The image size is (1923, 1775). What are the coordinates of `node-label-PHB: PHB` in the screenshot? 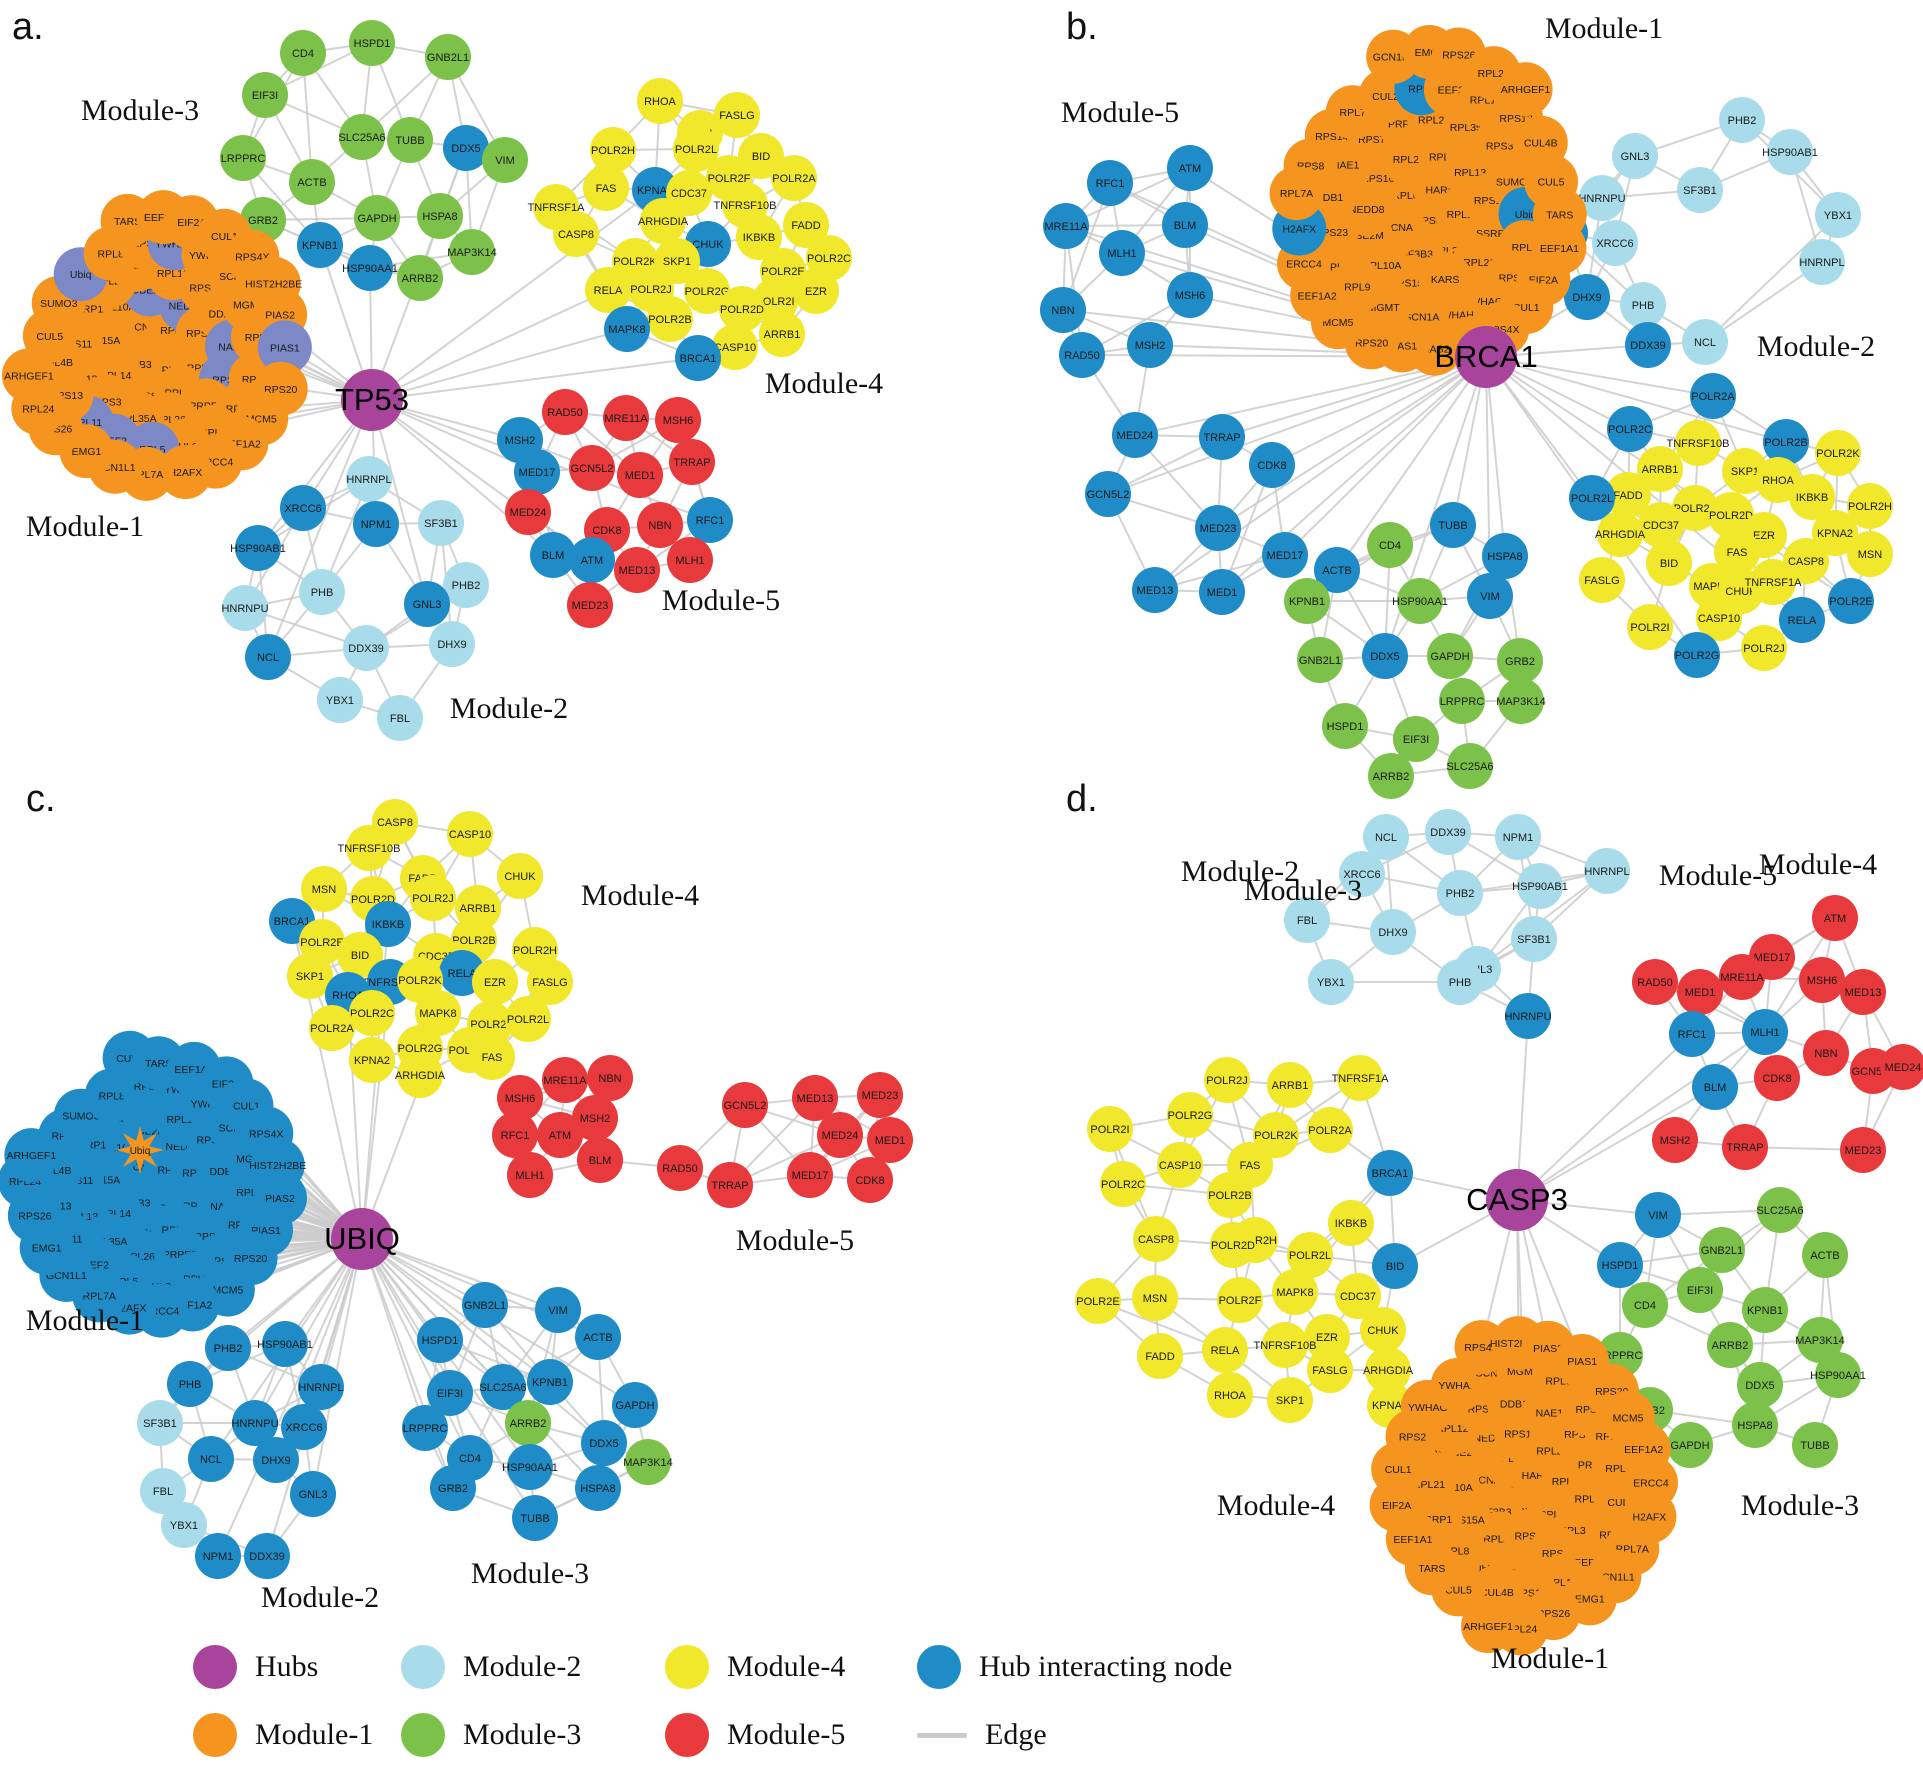 It's located at (322, 593).